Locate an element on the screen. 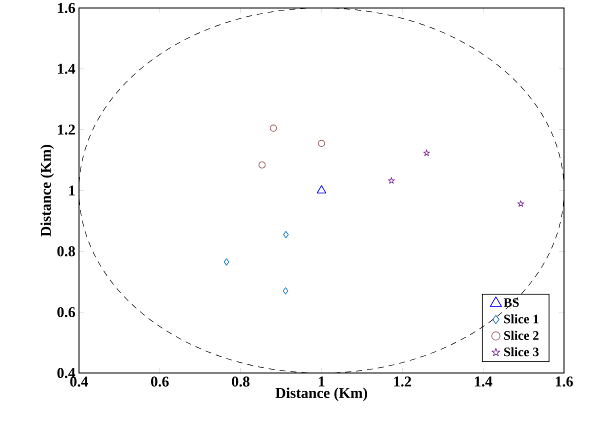  x-tick-label: 0.8 is located at coordinates (241, 381).